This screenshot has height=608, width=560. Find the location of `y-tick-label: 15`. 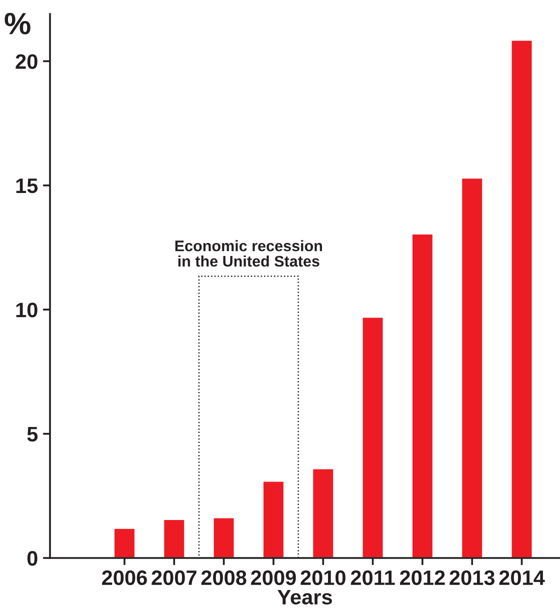

y-tick-label: 15 is located at coordinates (27, 186).